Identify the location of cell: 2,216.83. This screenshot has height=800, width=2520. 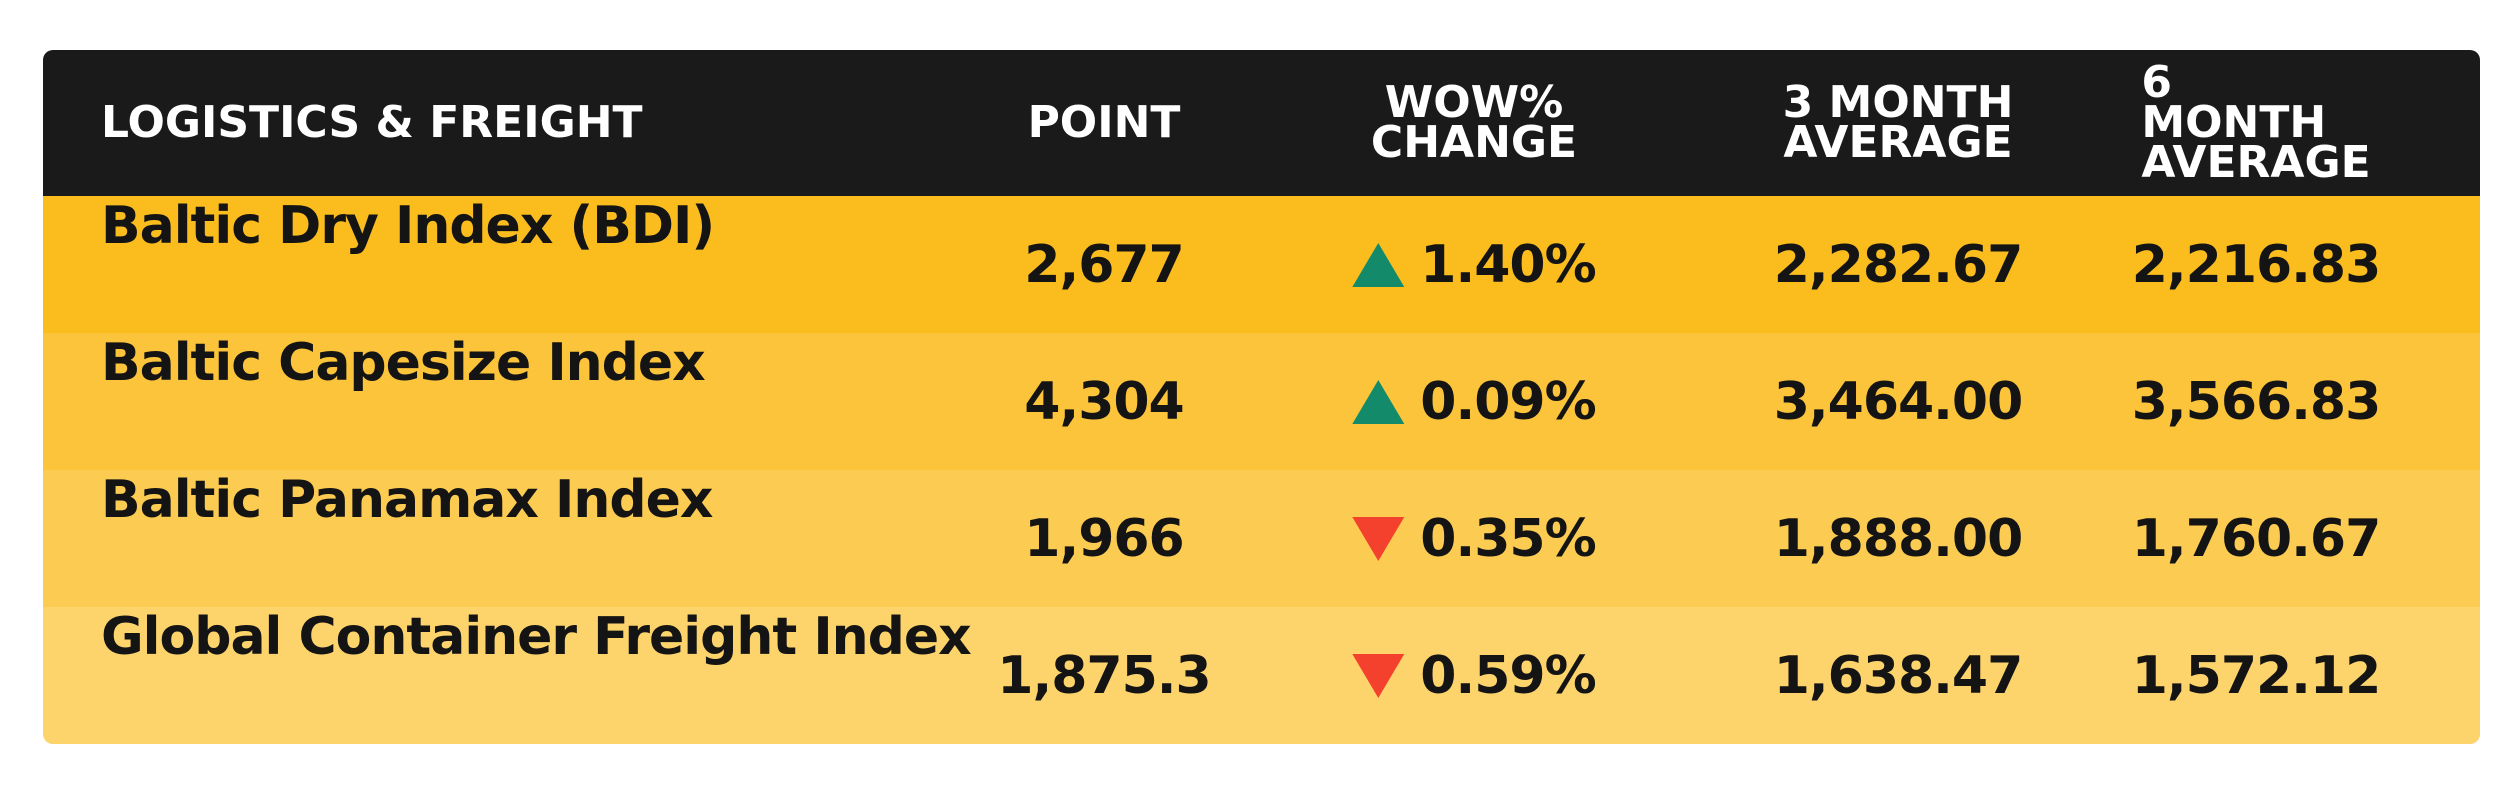
(2256, 264).